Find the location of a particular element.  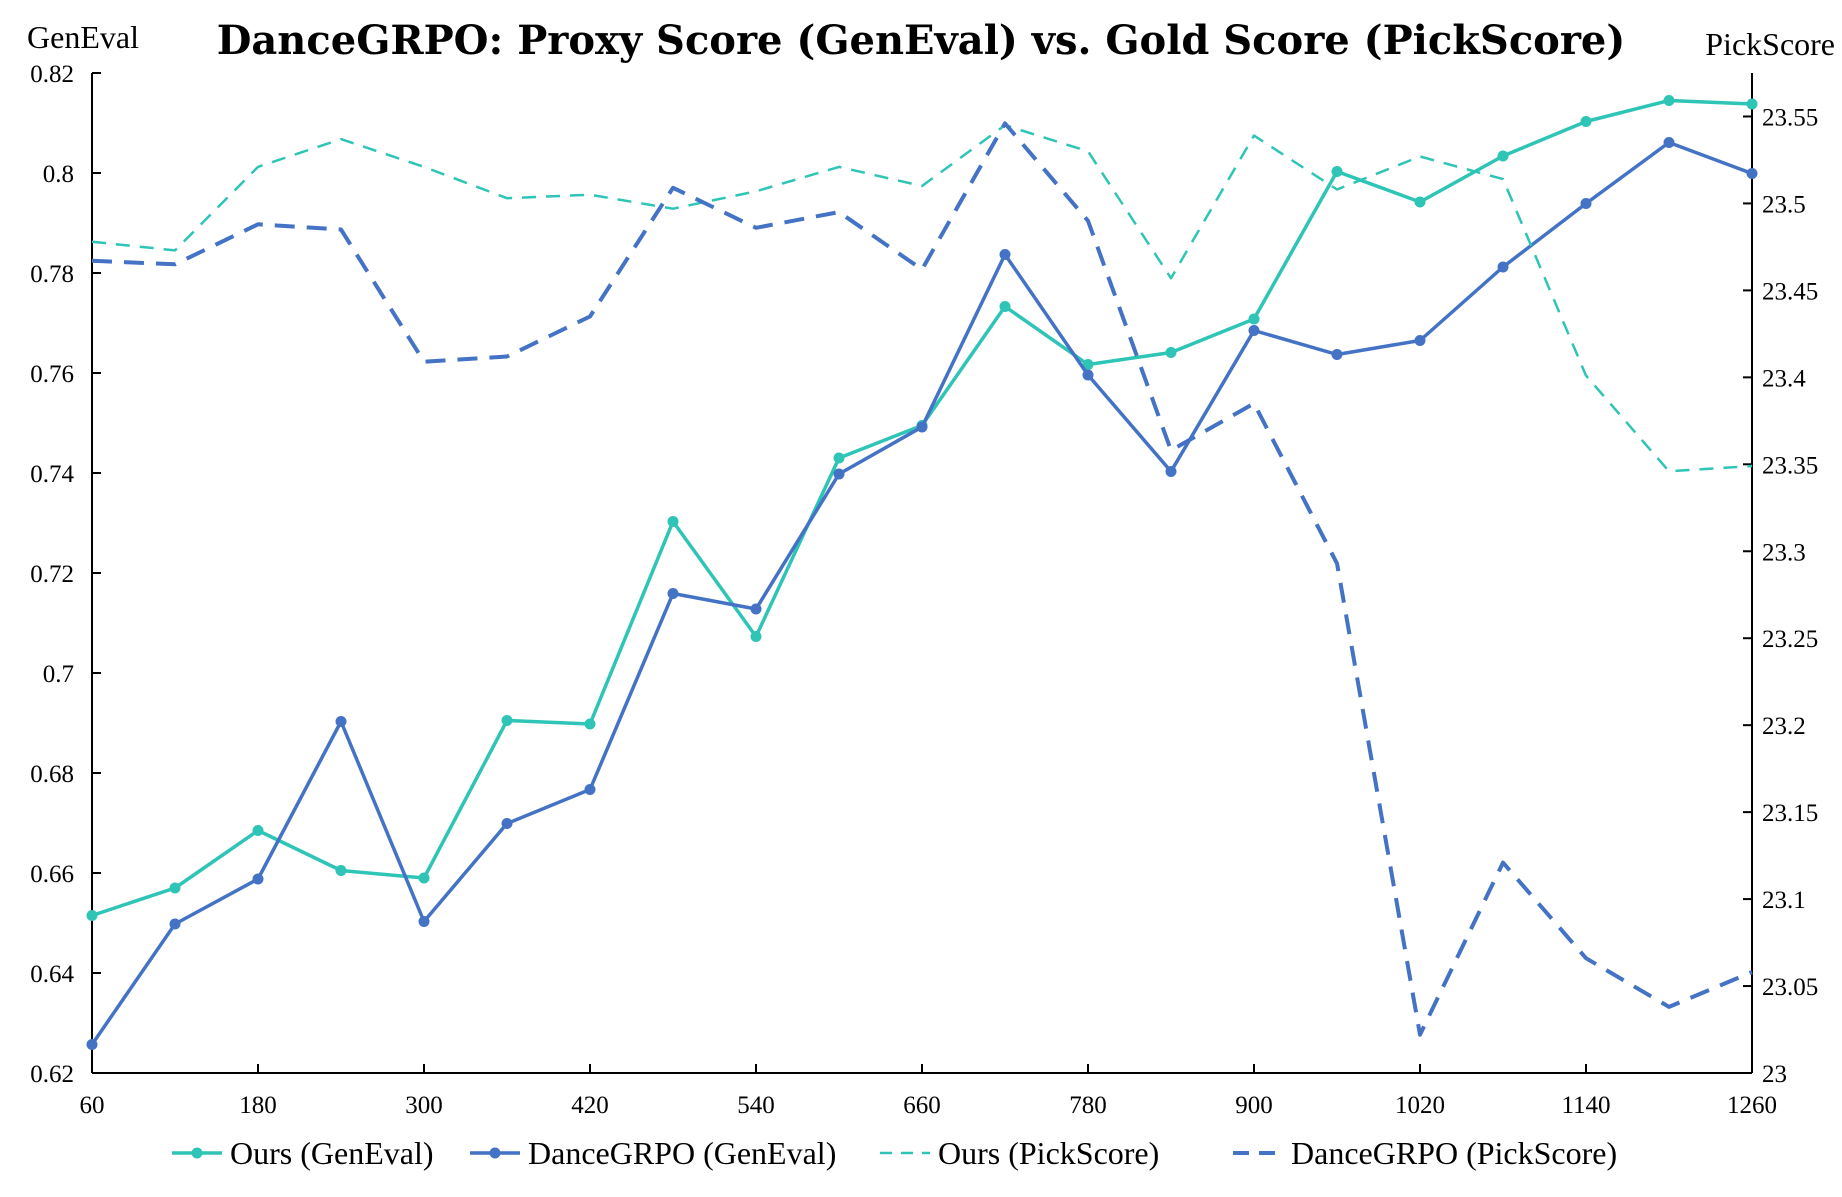

y-left-tick-label: 0.82 is located at coordinates (52, 74).